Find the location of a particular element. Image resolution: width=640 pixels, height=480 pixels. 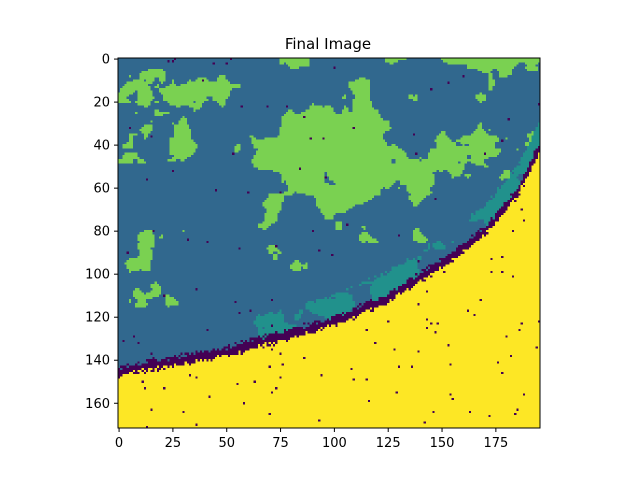

x-tick-label: 25 is located at coordinates (173, 443).